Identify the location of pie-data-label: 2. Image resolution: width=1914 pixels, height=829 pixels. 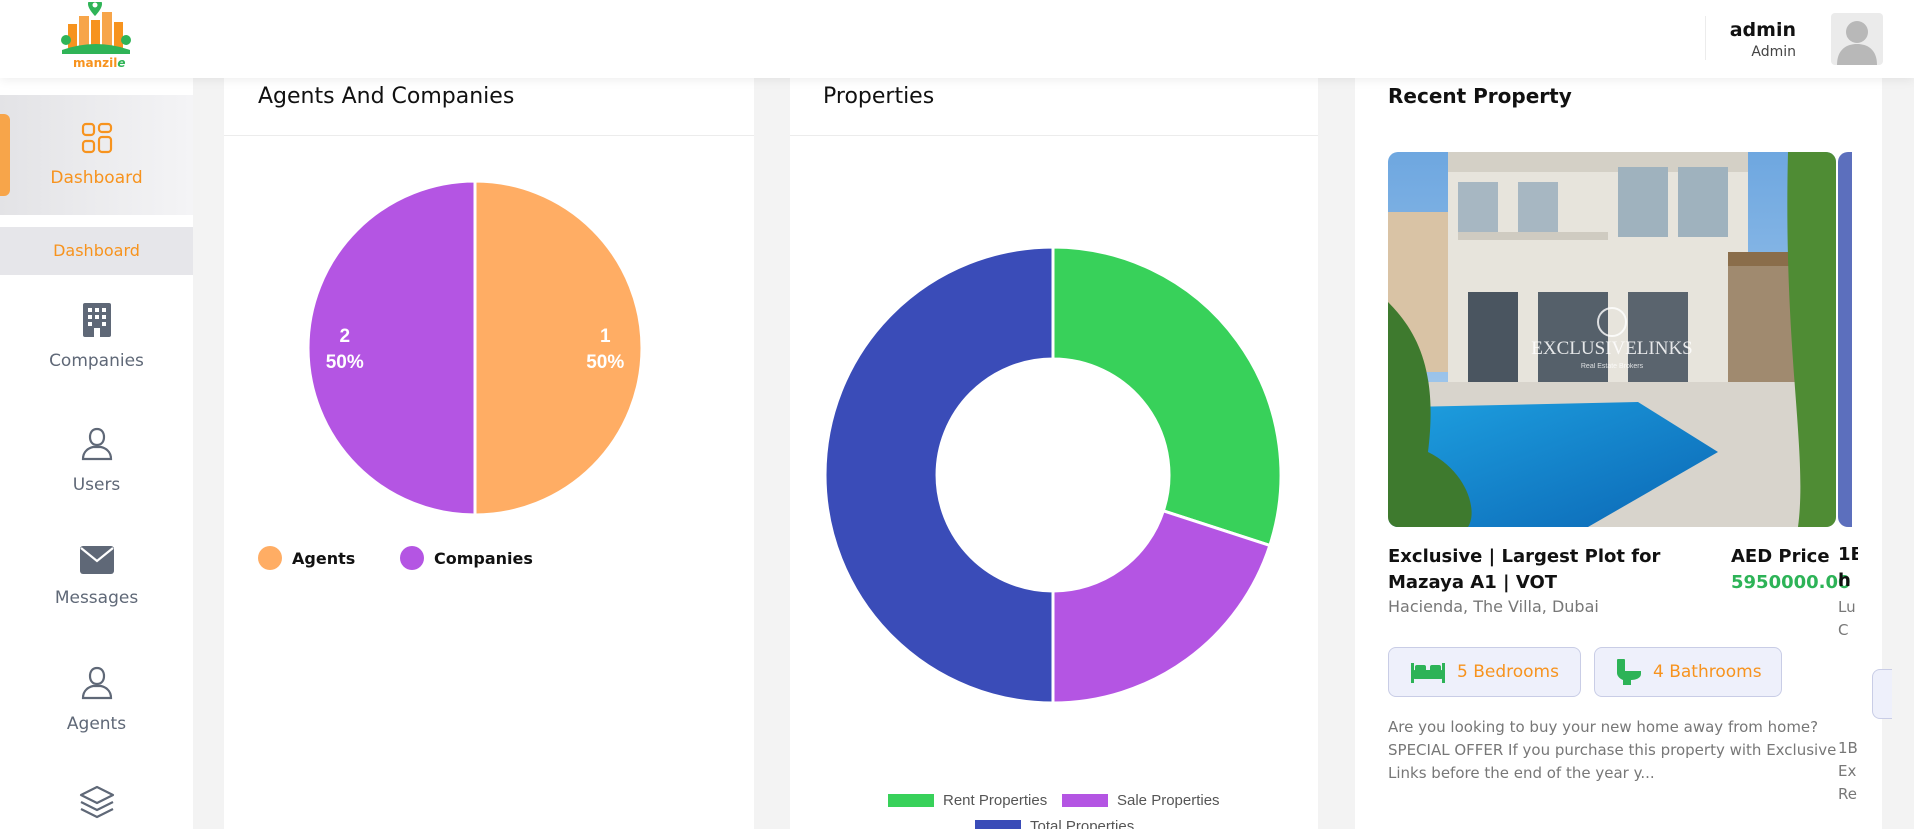
(344, 336).